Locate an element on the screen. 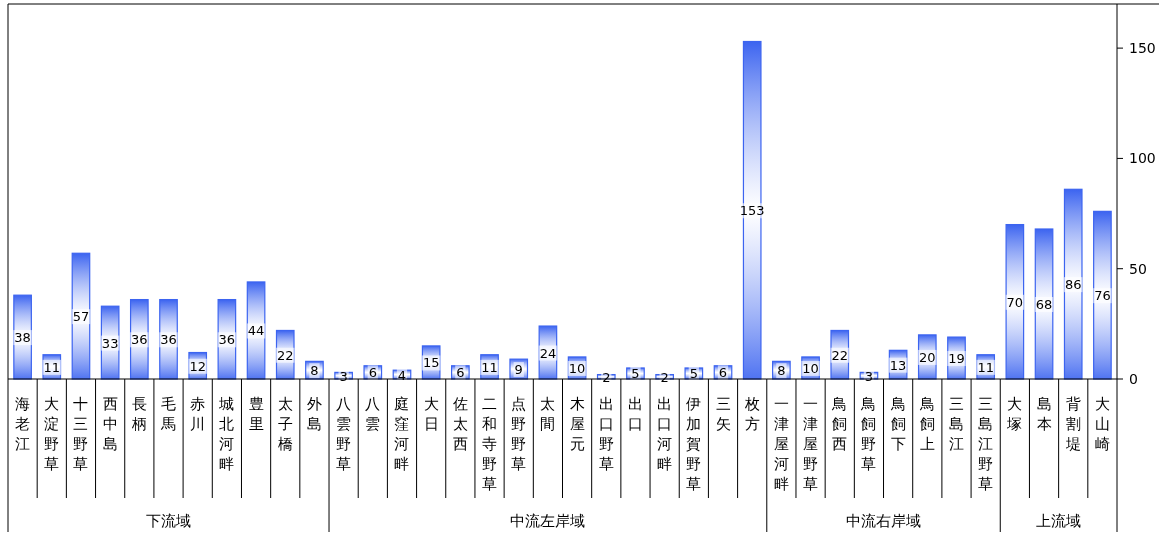 This screenshot has height=537, width=1159. x-tick-label: 点野野草 is located at coordinates (519, 434).